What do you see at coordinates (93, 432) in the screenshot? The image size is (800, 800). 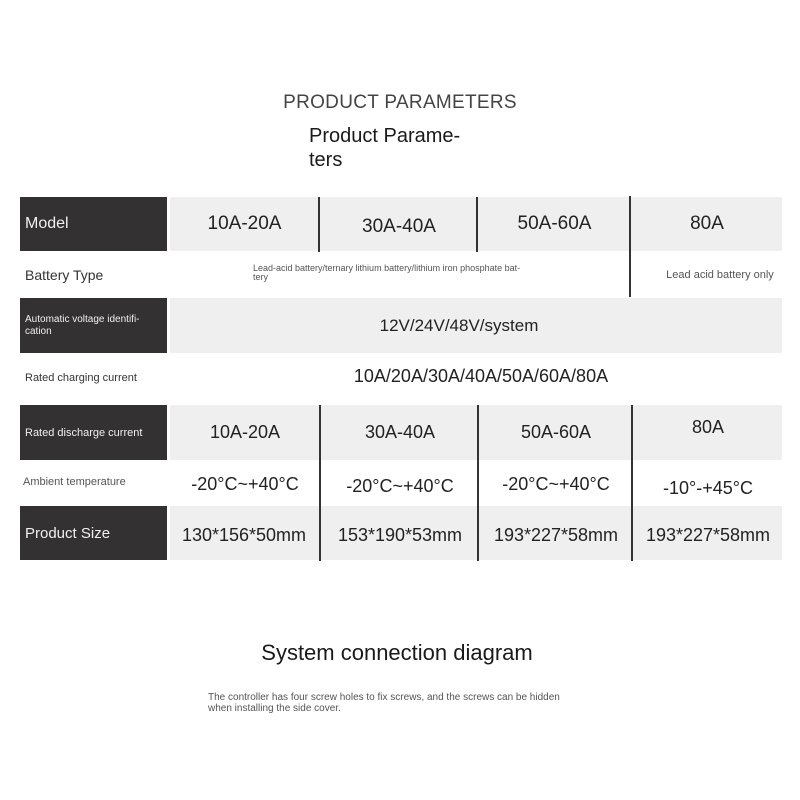 I see `discharge-label: Rated discharge current` at bounding box center [93, 432].